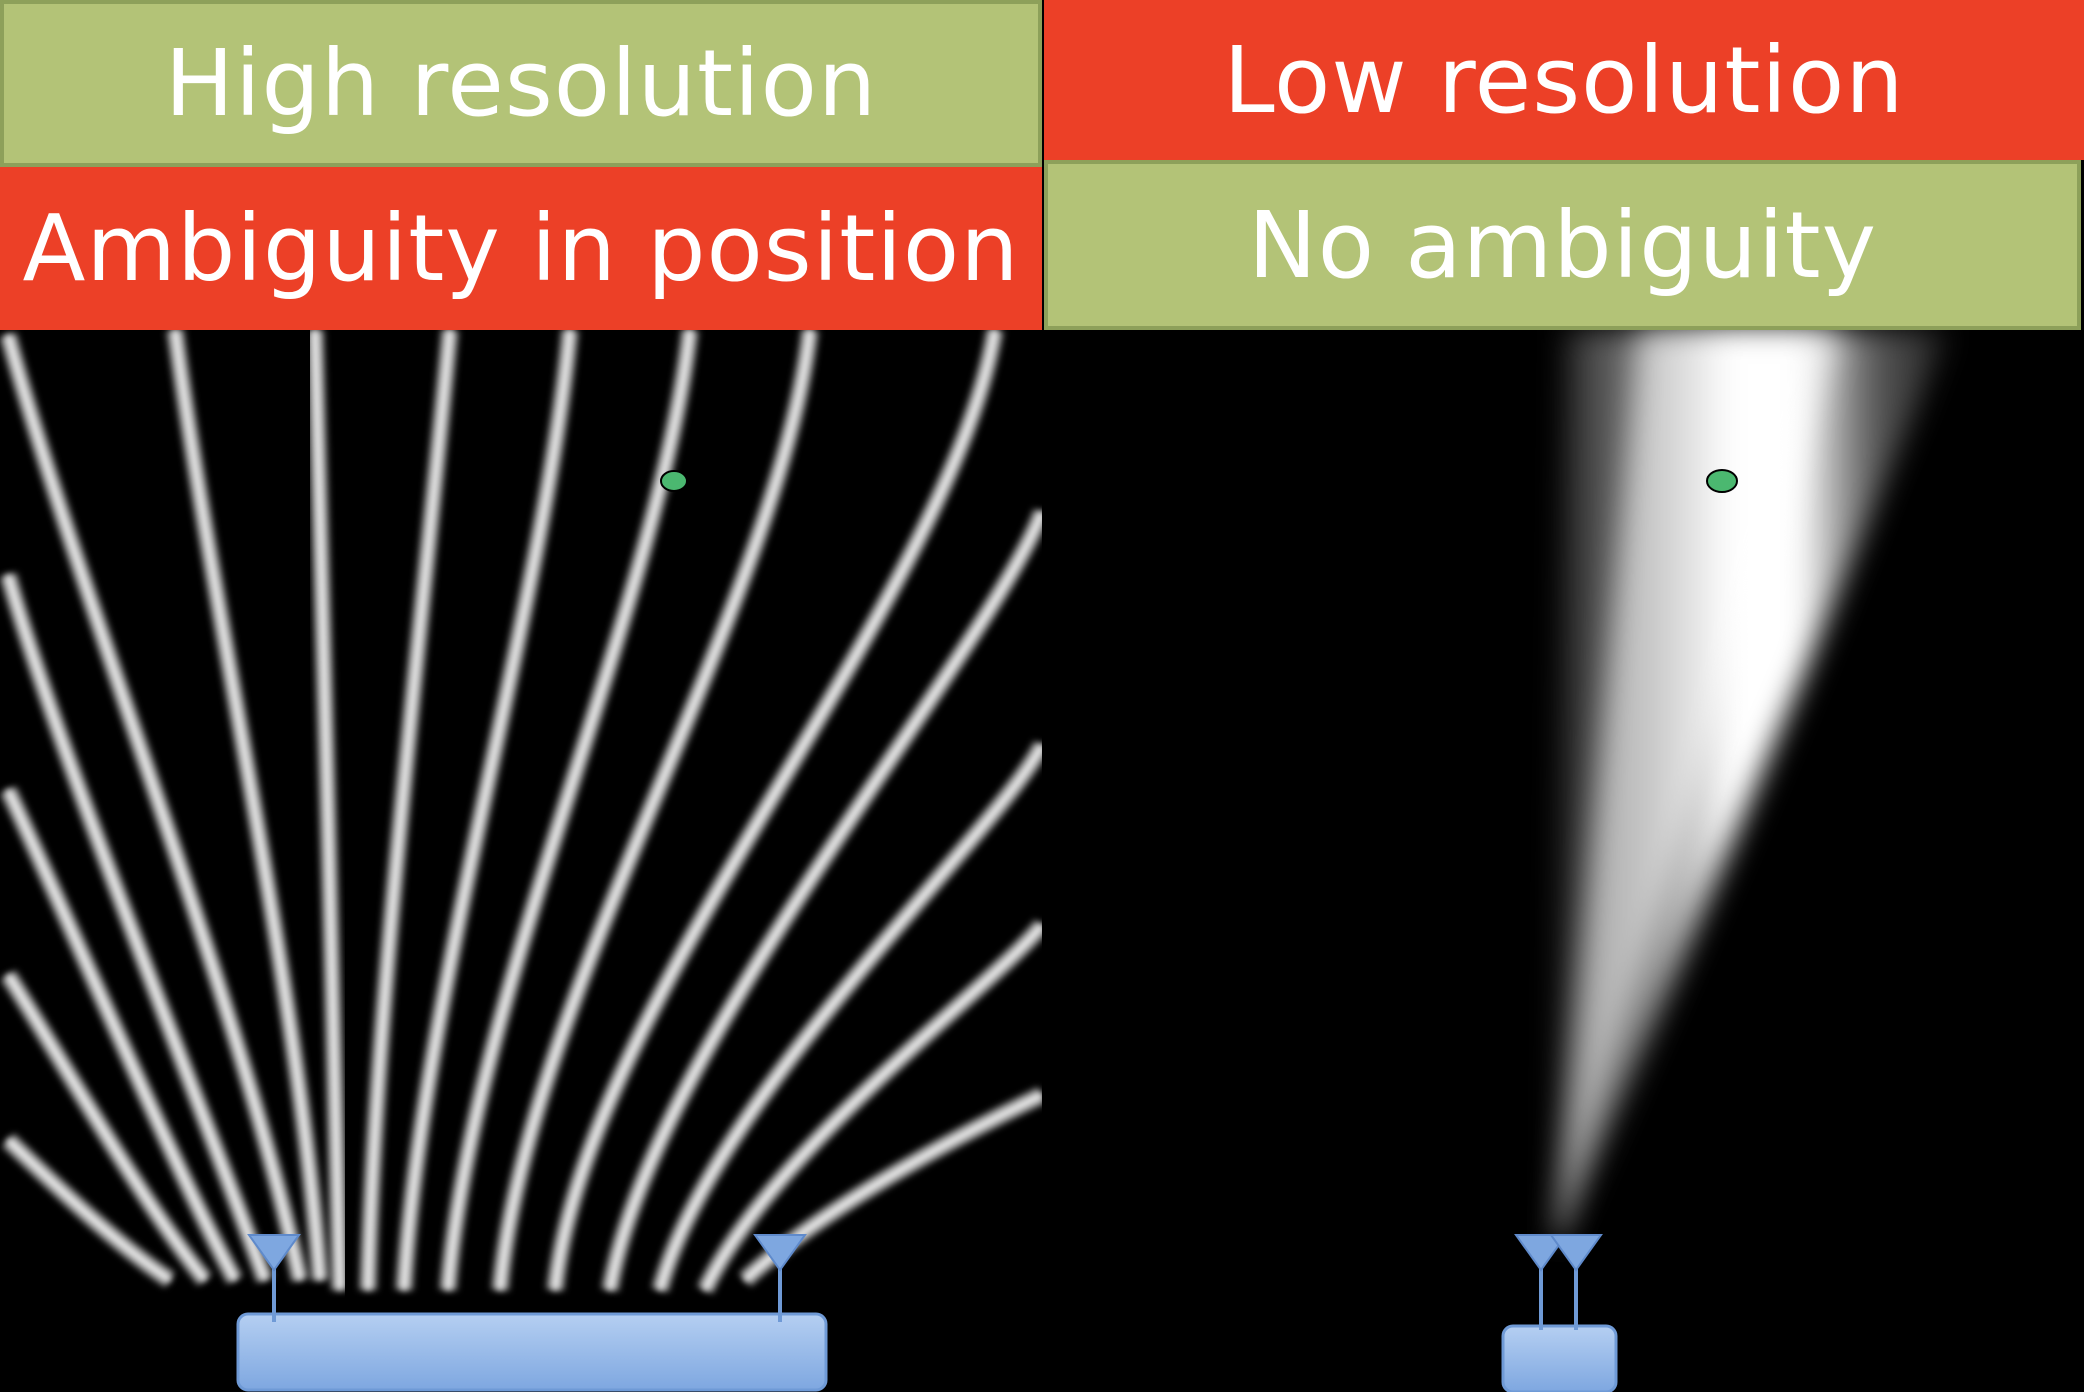 The height and width of the screenshot is (1392, 2084). I want to click on left-ambiguity-text: Ambiguity in position, so click(521, 248).